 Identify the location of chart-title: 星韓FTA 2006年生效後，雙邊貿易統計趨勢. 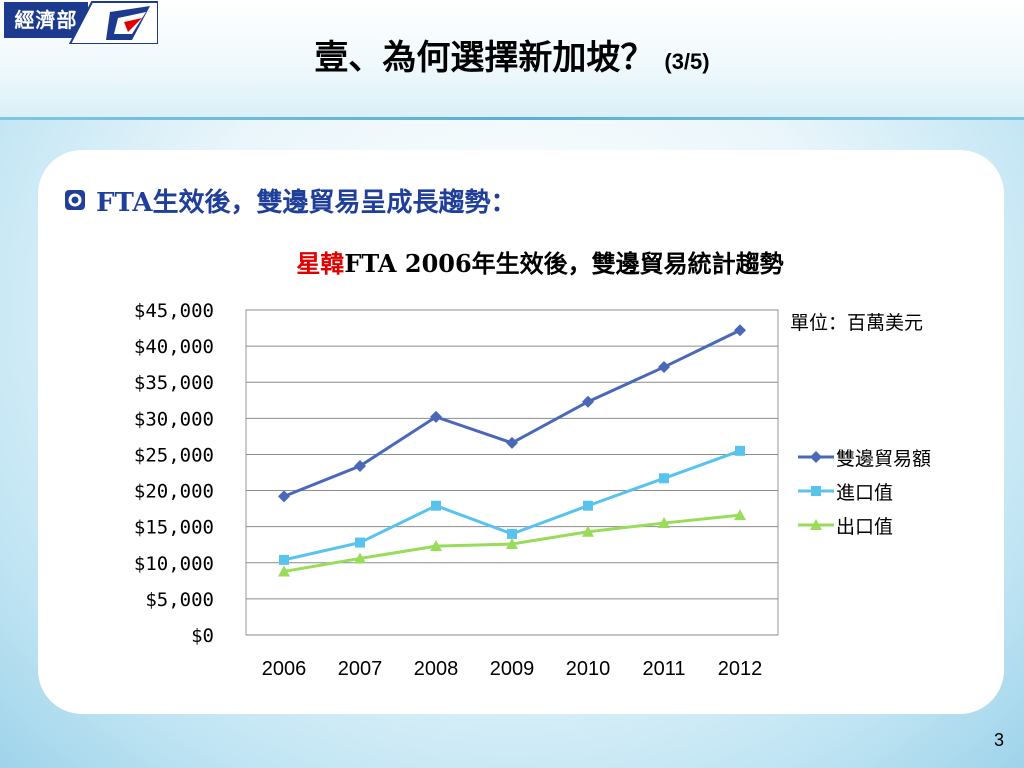
(540, 261).